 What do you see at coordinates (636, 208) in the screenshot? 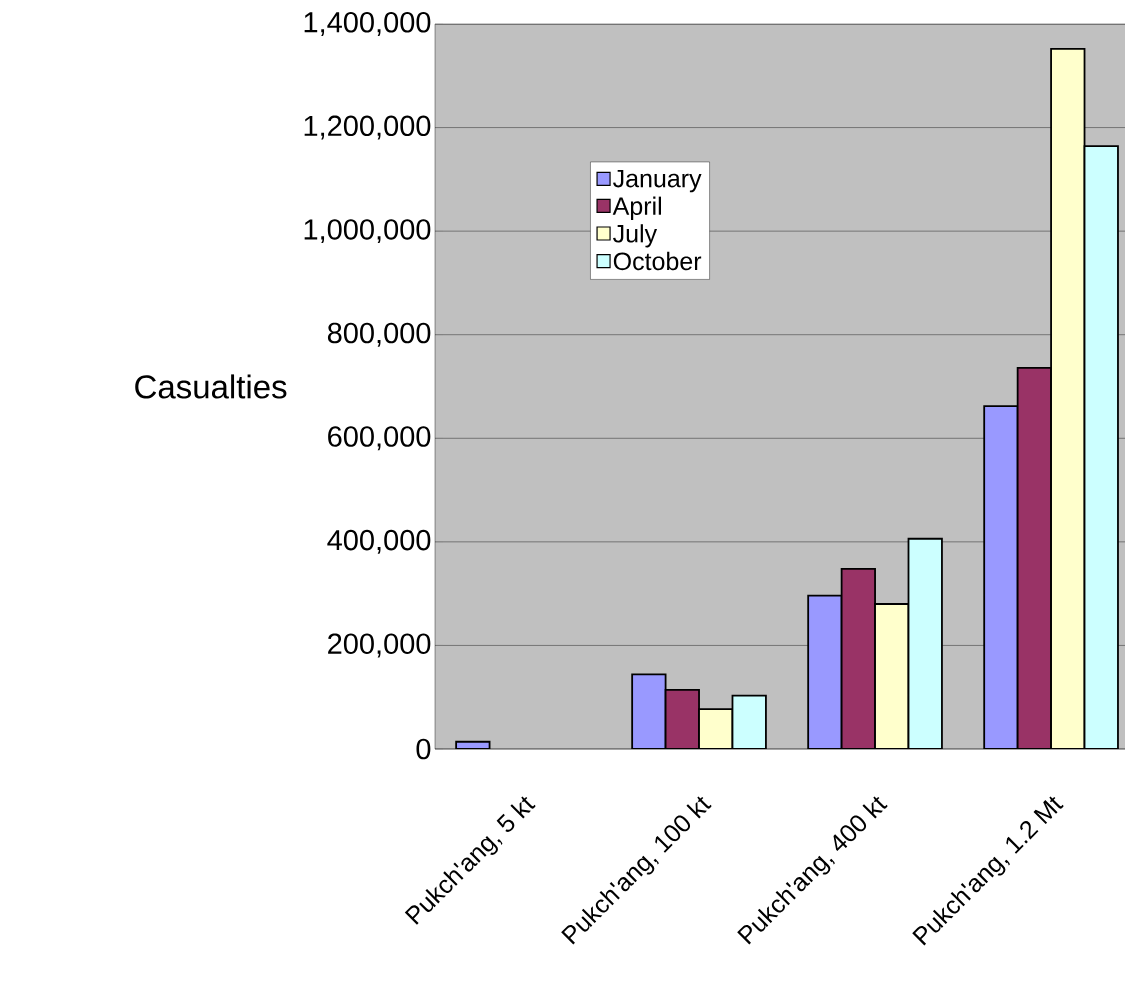
I see `legend-label: April` at bounding box center [636, 208].